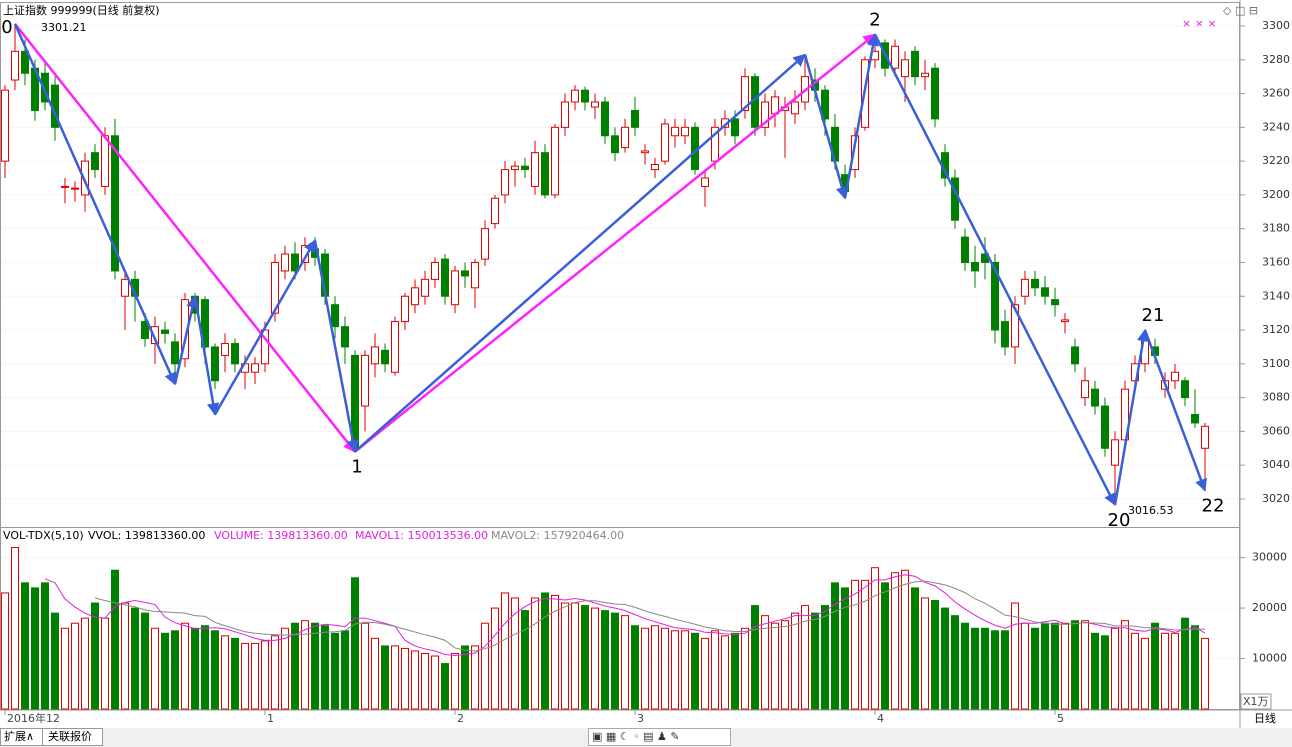 The height and width of the screenshot is (747, 1292). What do you see at coordinates (1199, 23) in the screenshot?
I see `marker-icons: × × ×` at bounding box center [1199, 23].